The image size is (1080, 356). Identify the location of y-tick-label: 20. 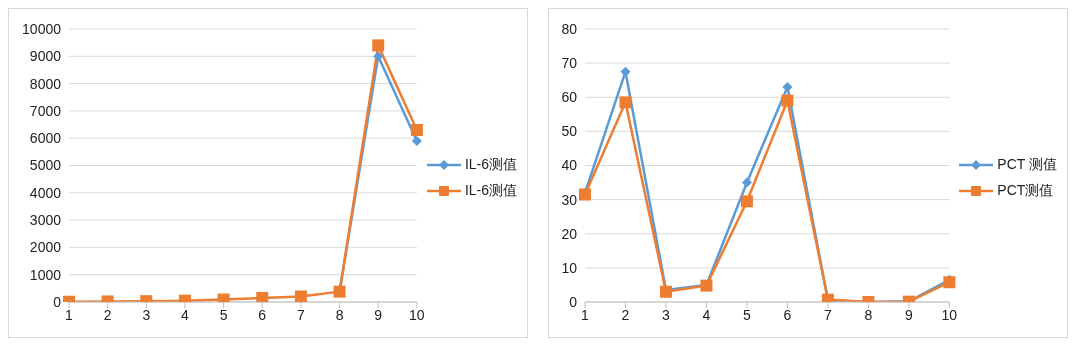
(569, 233).